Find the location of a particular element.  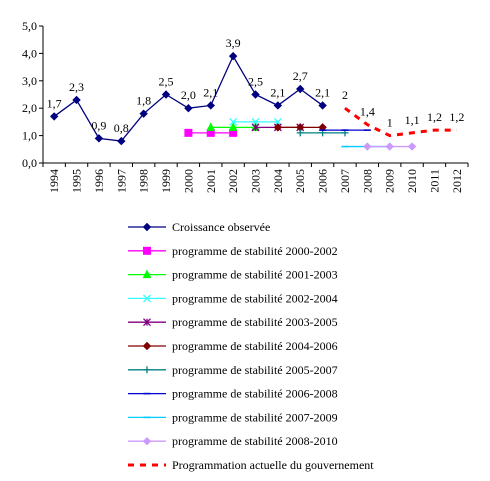

data-label: 1,1 is located at coordinates (412, 120).